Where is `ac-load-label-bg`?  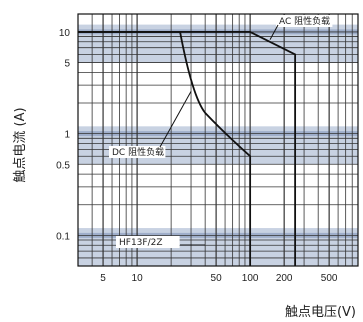
ac-load-label-bg is located at coordinates (304, 21).